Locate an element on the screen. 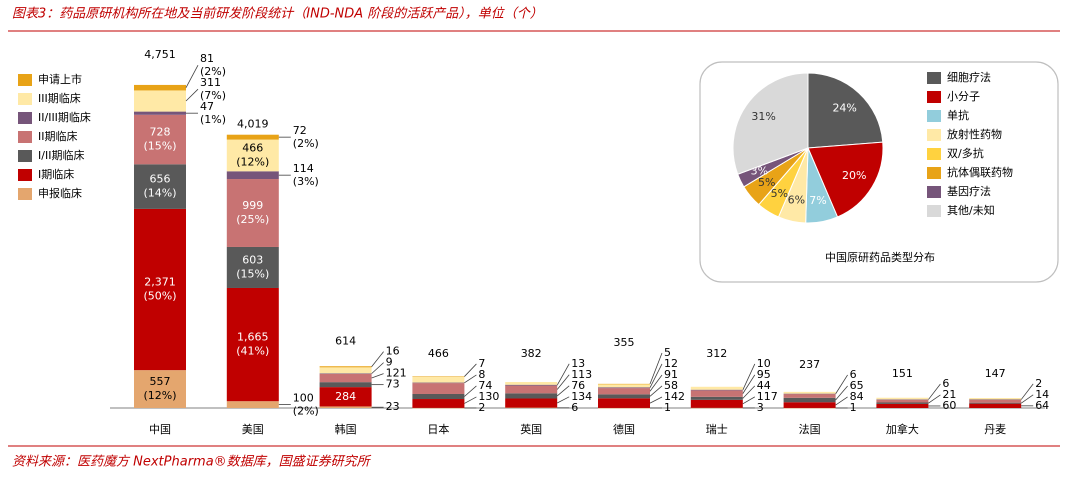 This screenshot has width=1065, height=478. legend-label: 单抗 is located at coordinates (958, 115).